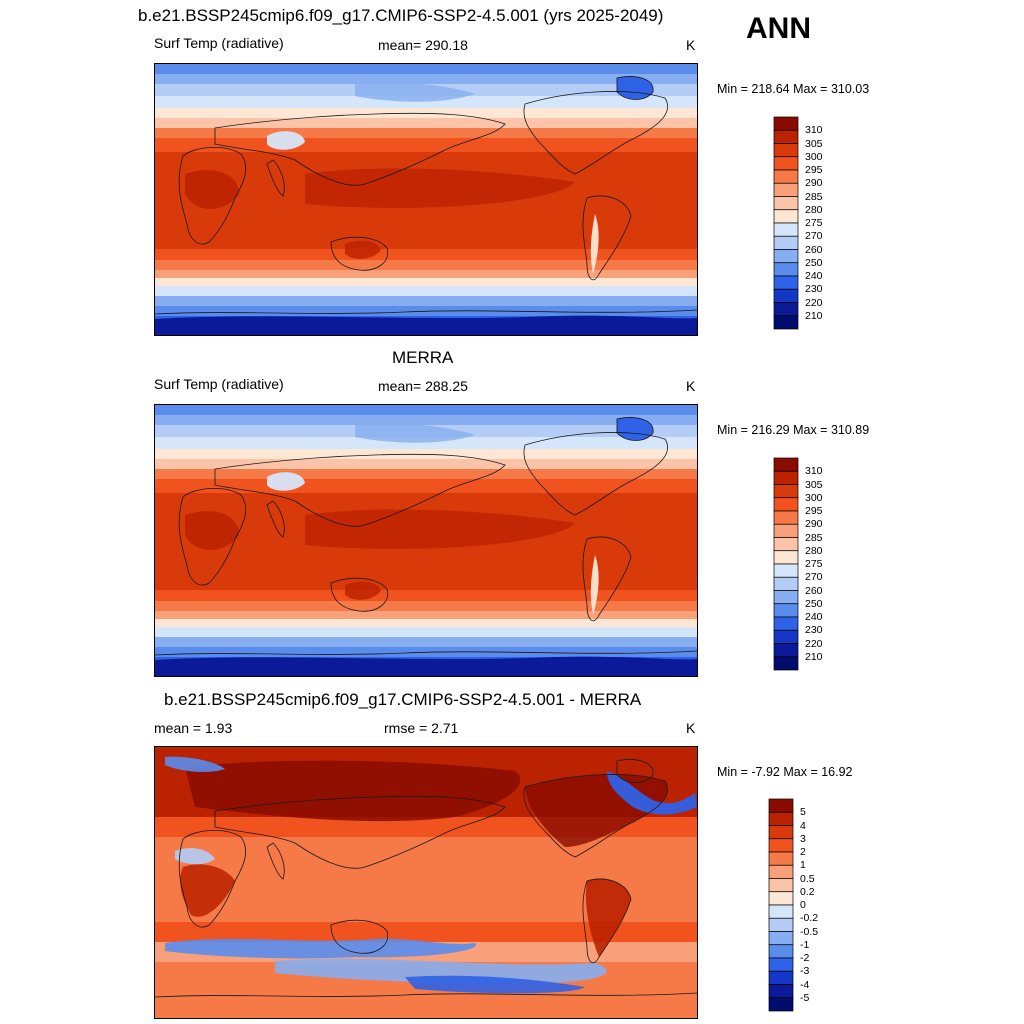 Image resolution: width=1024 pixels, height=1024 pixels. What do you see at coordinates (798, 905) in the screenshot?
I see `panel3-colorbar: 5 4 3 2 1 0.5 0.2 0 -0.2 -0.5 -1 -2 -3 -4 -5` at bounding box center [798, 905].